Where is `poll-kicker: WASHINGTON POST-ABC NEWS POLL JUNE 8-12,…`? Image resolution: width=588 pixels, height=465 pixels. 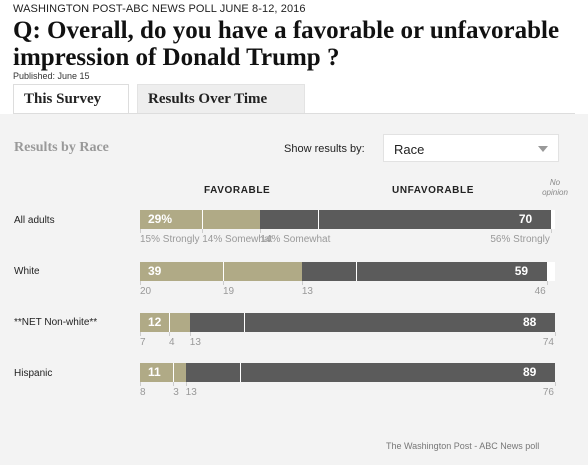 poll-kicker: WASHINGTON POST-ABC NEWS POLL JUNE 8-12,… is located at coordinates (159, 9).